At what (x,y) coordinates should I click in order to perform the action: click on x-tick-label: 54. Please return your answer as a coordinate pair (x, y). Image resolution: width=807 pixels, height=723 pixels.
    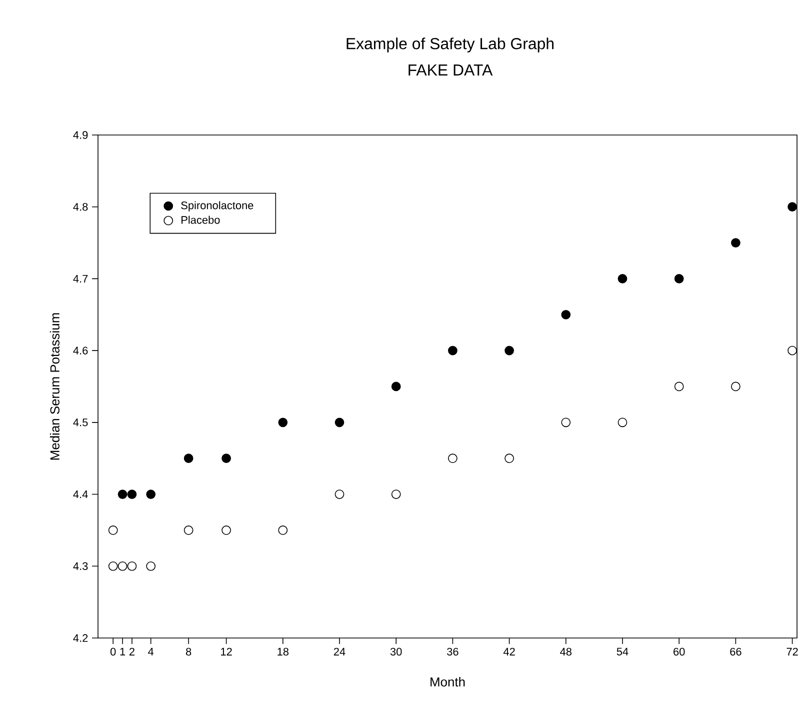
    Looking at the image, I should click on (622, 652).